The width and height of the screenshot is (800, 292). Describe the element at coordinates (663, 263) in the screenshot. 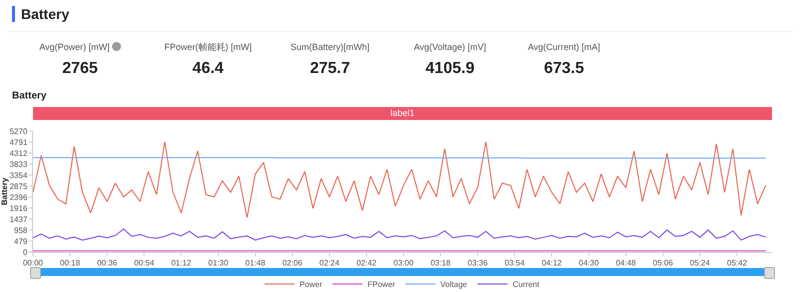

I see `x-tick-label: 05:06` at that location.